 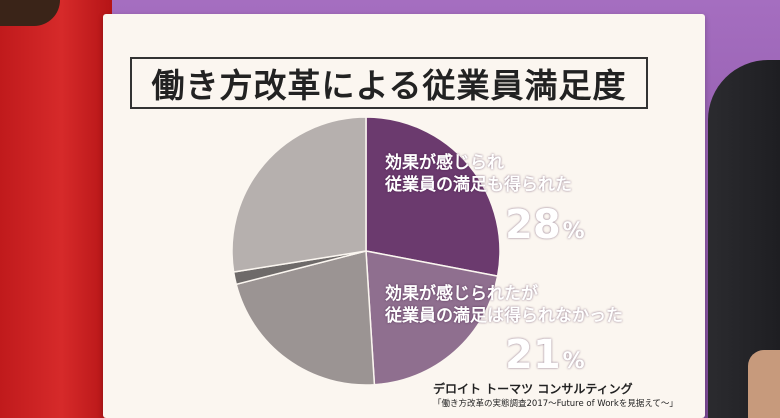 I want to click on slice-value-2-unit: %, so click(x=573, y=361).